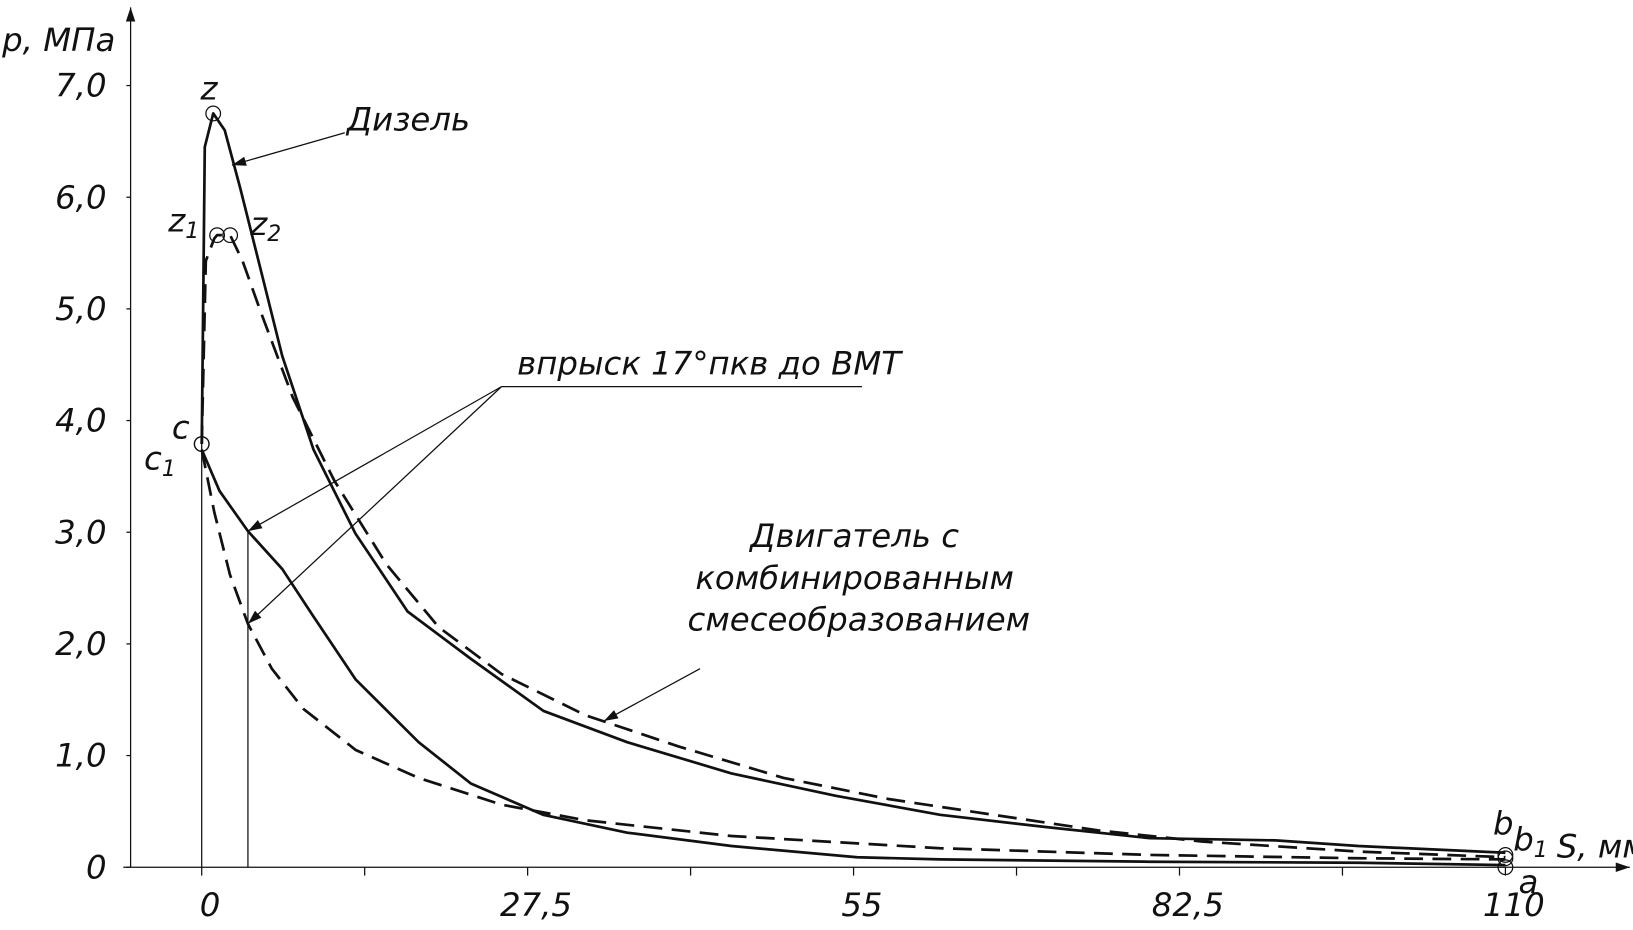 The width and height of the screenshot is (1633, 930). What do you see at coordinates (81, 532) in the screenshot?
I see `y-tick-label: 3,0` at bounding box center [81, 532].